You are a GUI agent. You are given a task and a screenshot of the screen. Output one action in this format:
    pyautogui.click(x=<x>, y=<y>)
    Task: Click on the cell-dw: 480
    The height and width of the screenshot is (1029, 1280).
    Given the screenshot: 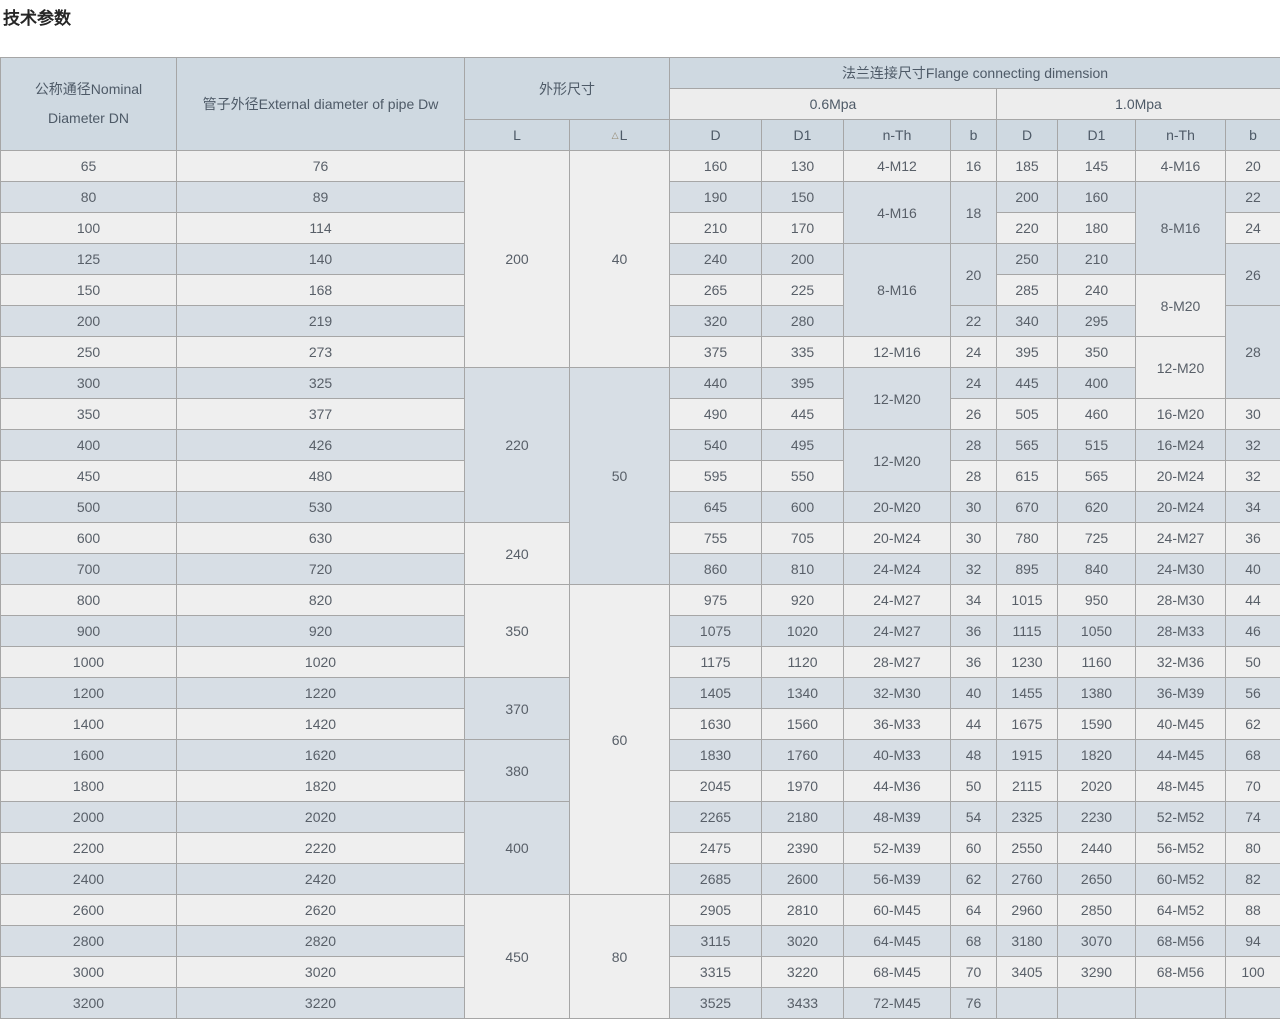 What is the action you would take?
    pyautogui.click(x=320, y=476)
    